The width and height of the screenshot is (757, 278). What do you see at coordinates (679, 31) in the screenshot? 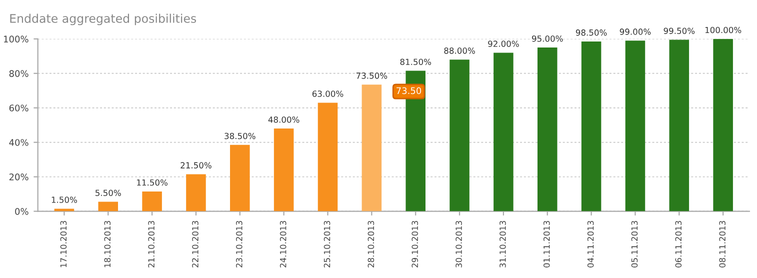
I see `data-label: 99.50%` at bounding box center [679, 31].